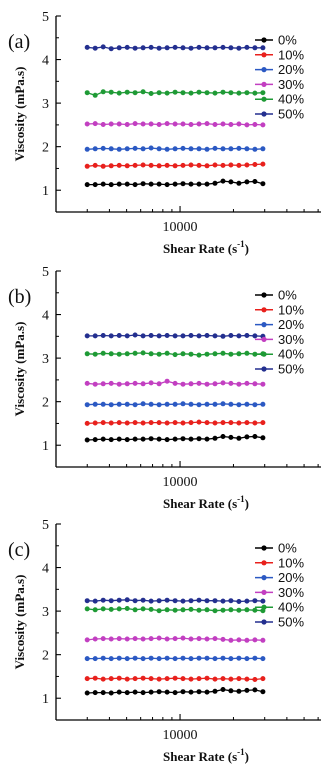 This screenshot has height=766, width=321. Describe the element at coordinates (19, 42) in the screenshot. I see `panel-label: (a)` at that location.